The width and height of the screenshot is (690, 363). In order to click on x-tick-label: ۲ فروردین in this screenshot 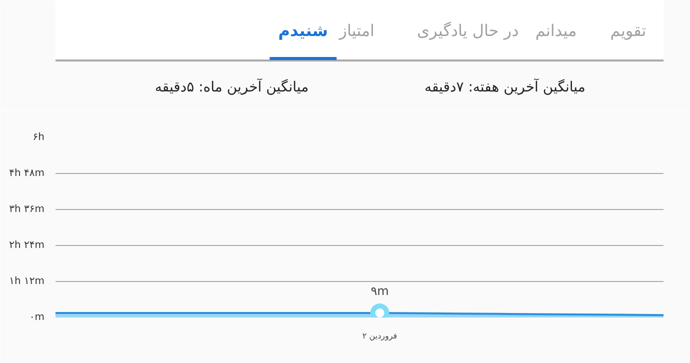, I will do `click(380, 336)`.